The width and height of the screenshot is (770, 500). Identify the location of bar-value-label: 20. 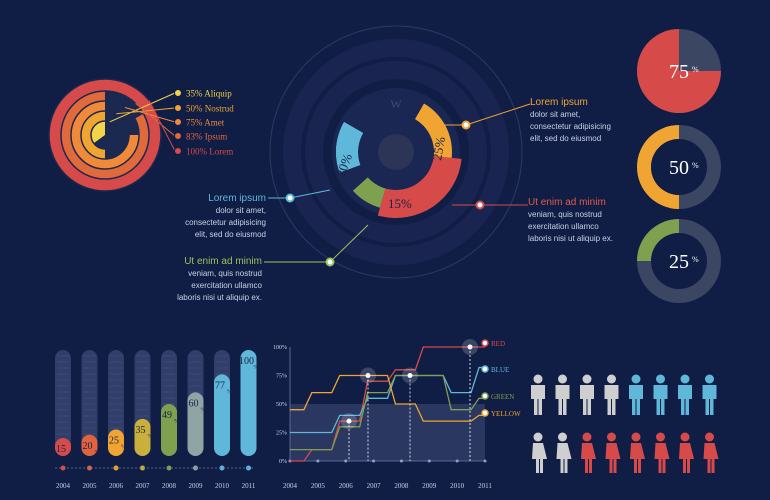
(88, 446).